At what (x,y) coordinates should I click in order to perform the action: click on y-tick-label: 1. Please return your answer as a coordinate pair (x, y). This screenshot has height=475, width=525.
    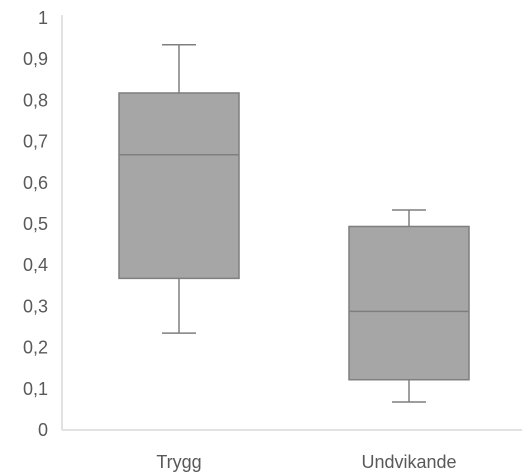
    Looking at the image, I should click on (43, 18).